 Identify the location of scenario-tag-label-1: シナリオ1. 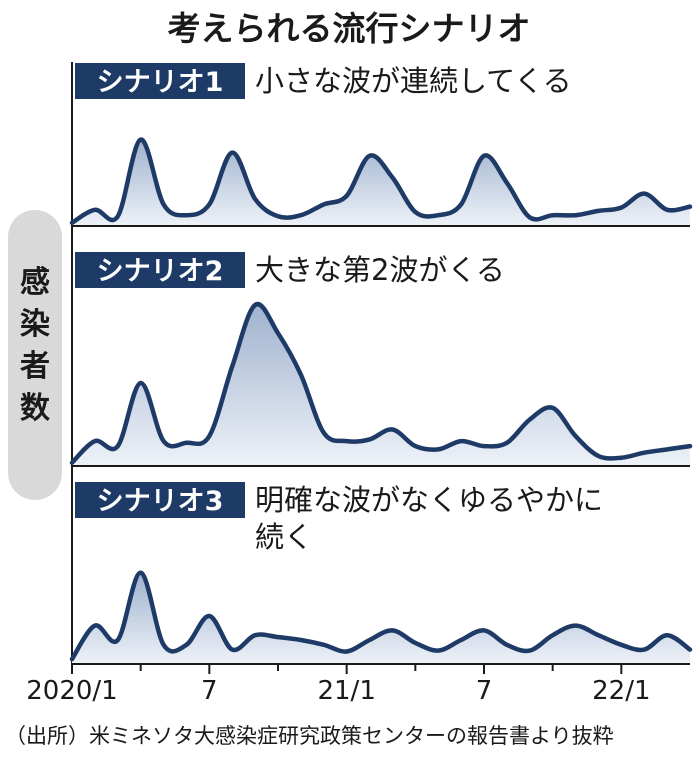
(160, 82).